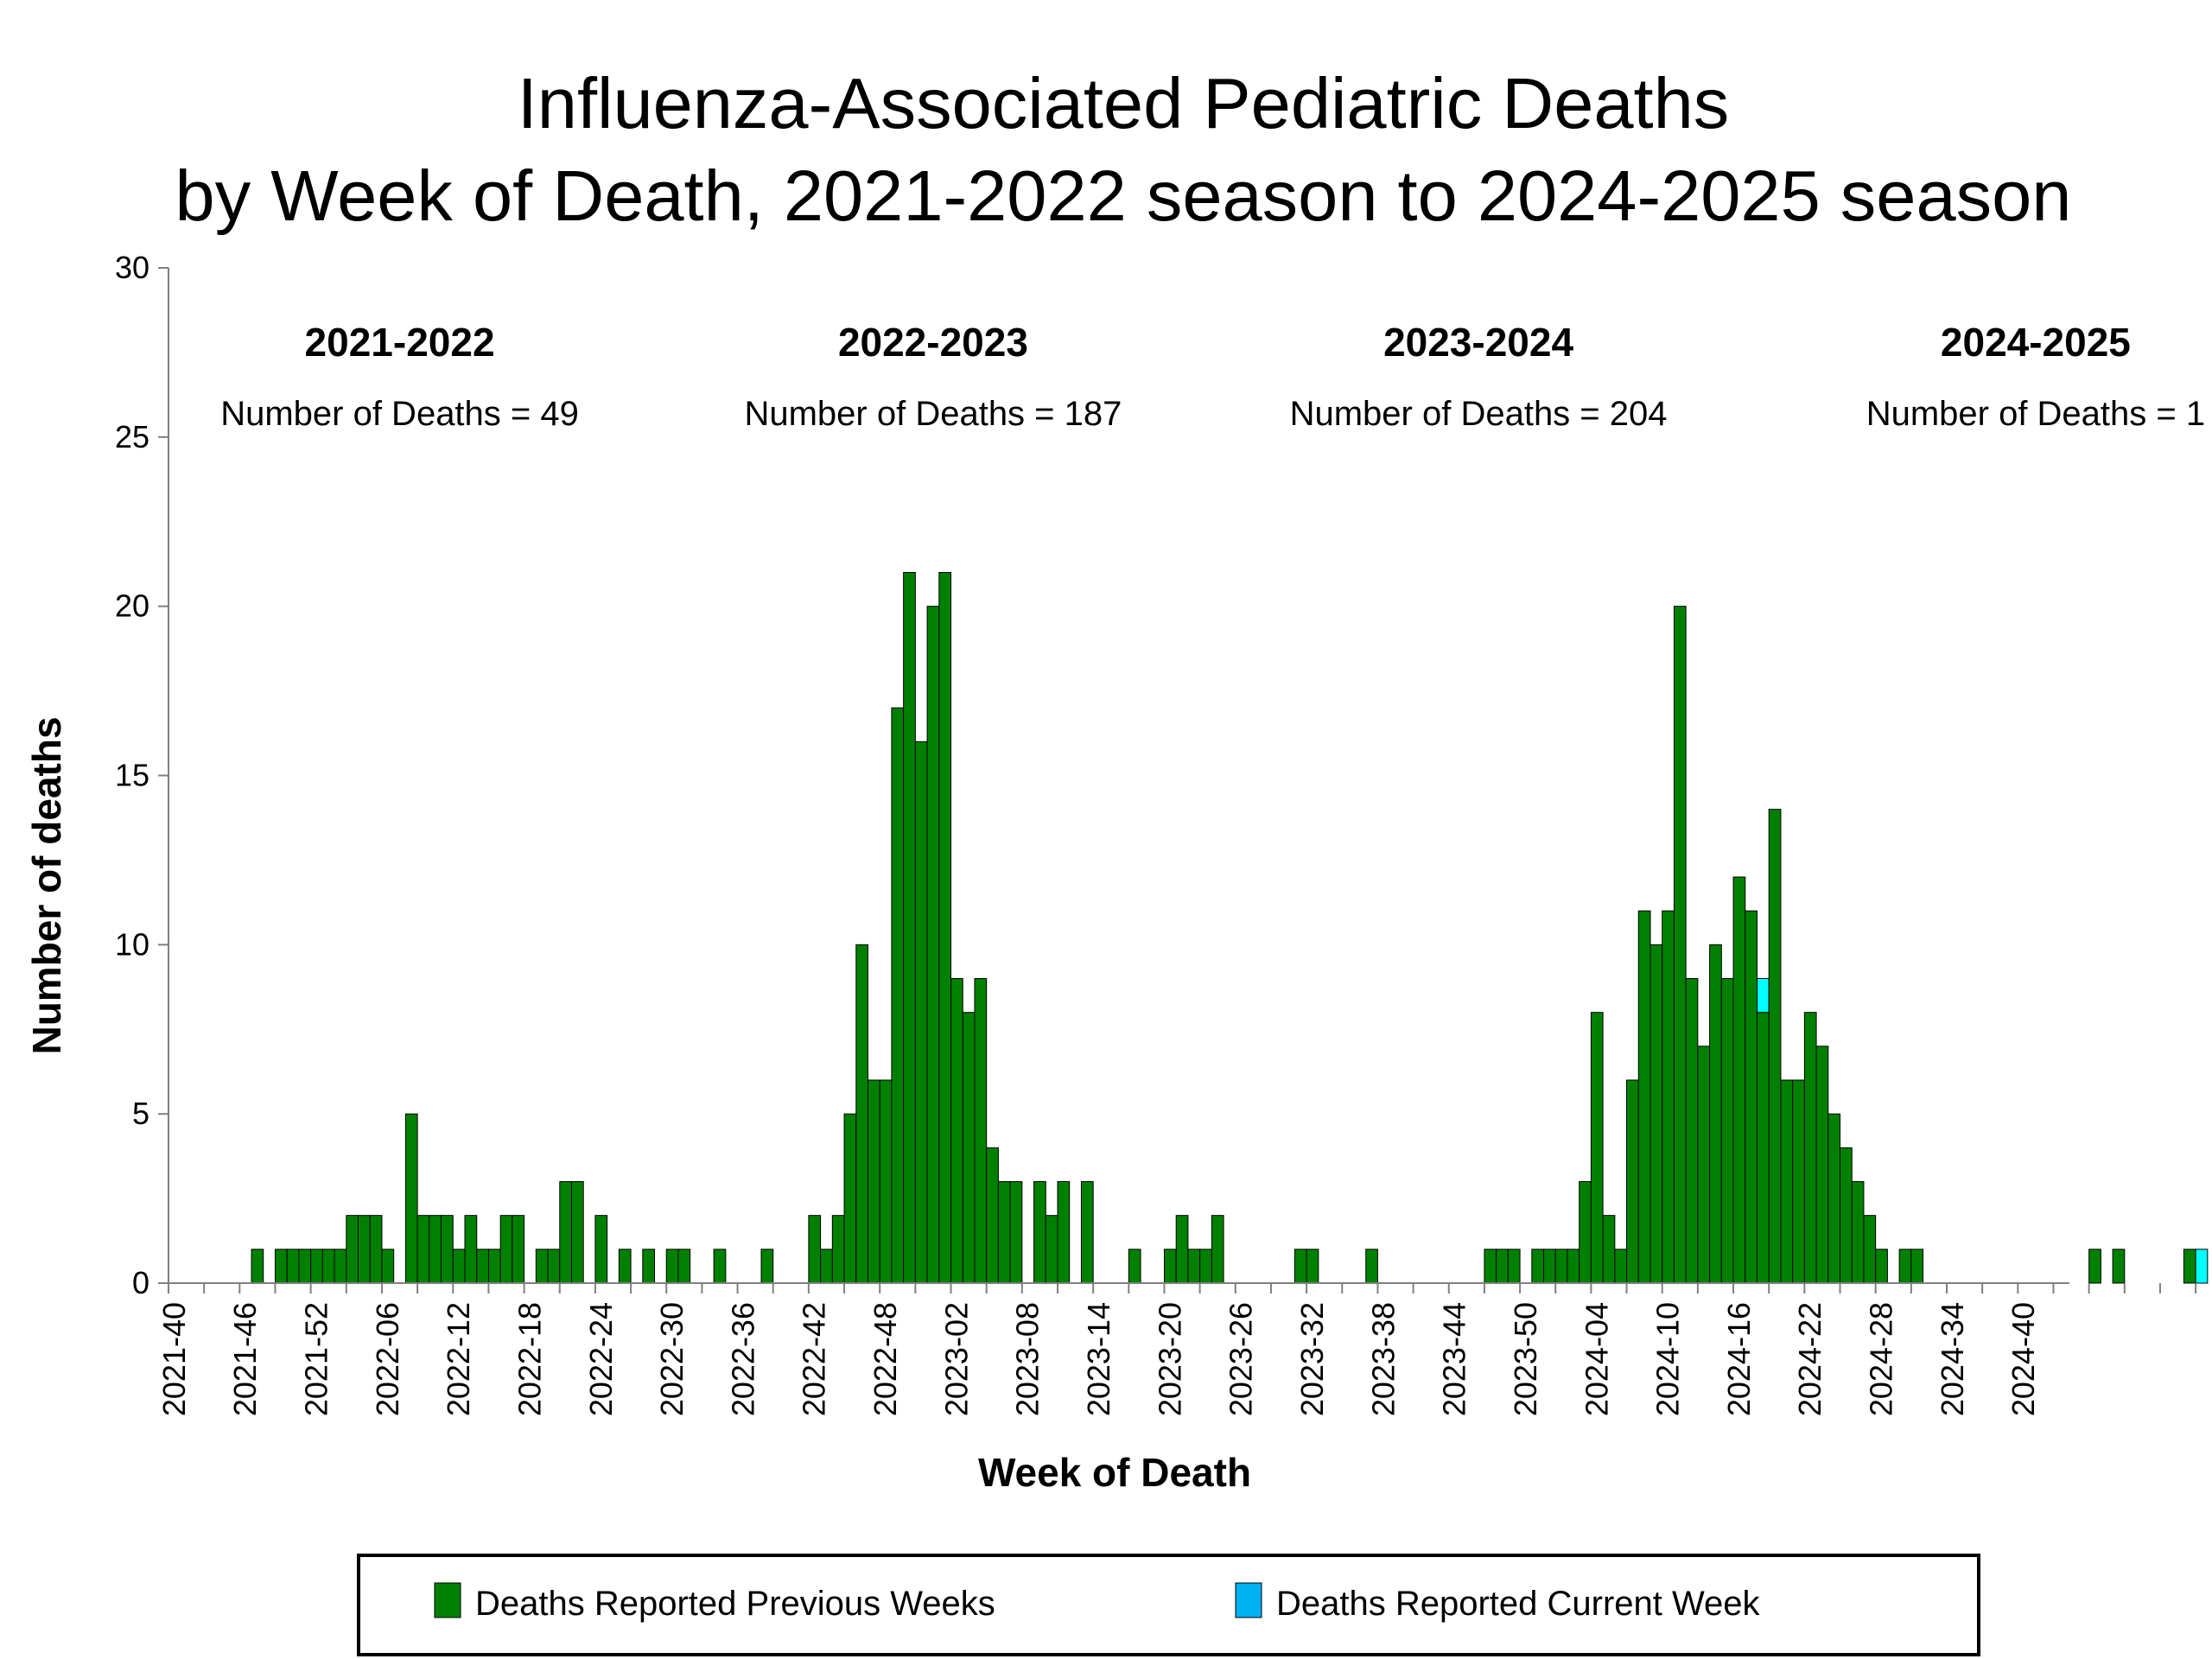  What do you see at coordinates (1383, 1359) in the screenshot?
I see `x-tick-label: 2023-38` at bounding box center [1383, 1359].